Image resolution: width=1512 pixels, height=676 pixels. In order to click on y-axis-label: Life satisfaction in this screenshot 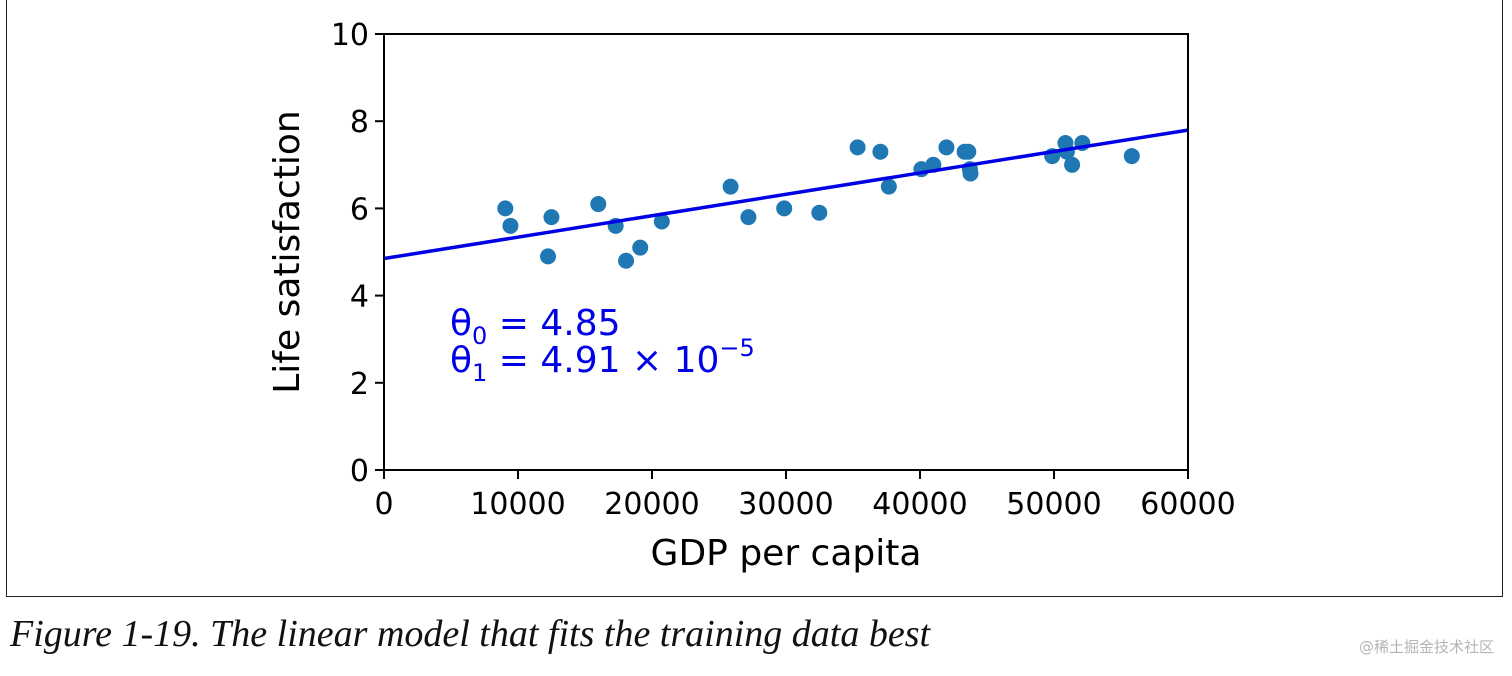, I will do `click(287, 252)`.